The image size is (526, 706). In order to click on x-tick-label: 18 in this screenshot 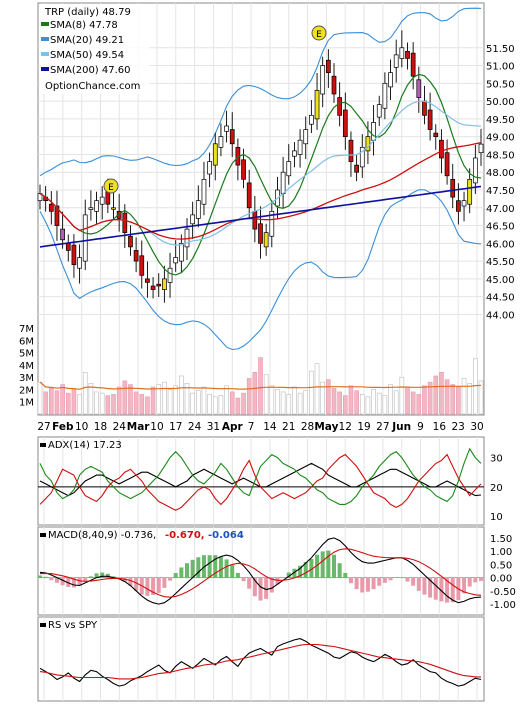, I will do `click(100, 427)`.